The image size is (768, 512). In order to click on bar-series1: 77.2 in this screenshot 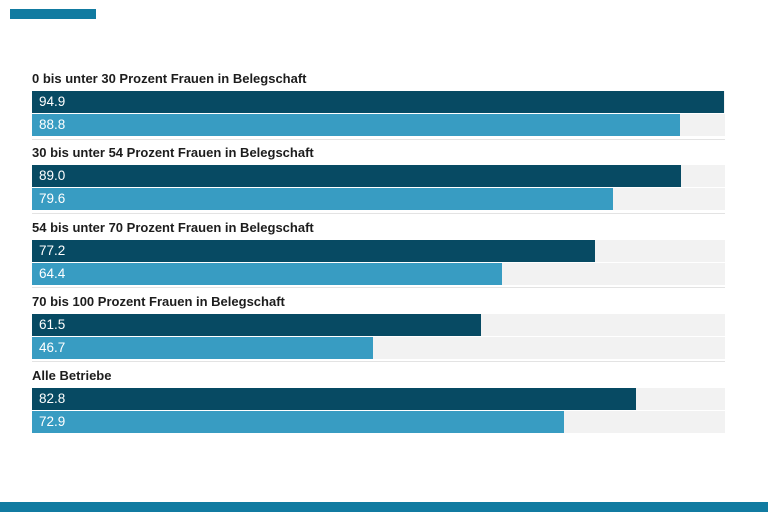, I will do `click(314, 251)`.